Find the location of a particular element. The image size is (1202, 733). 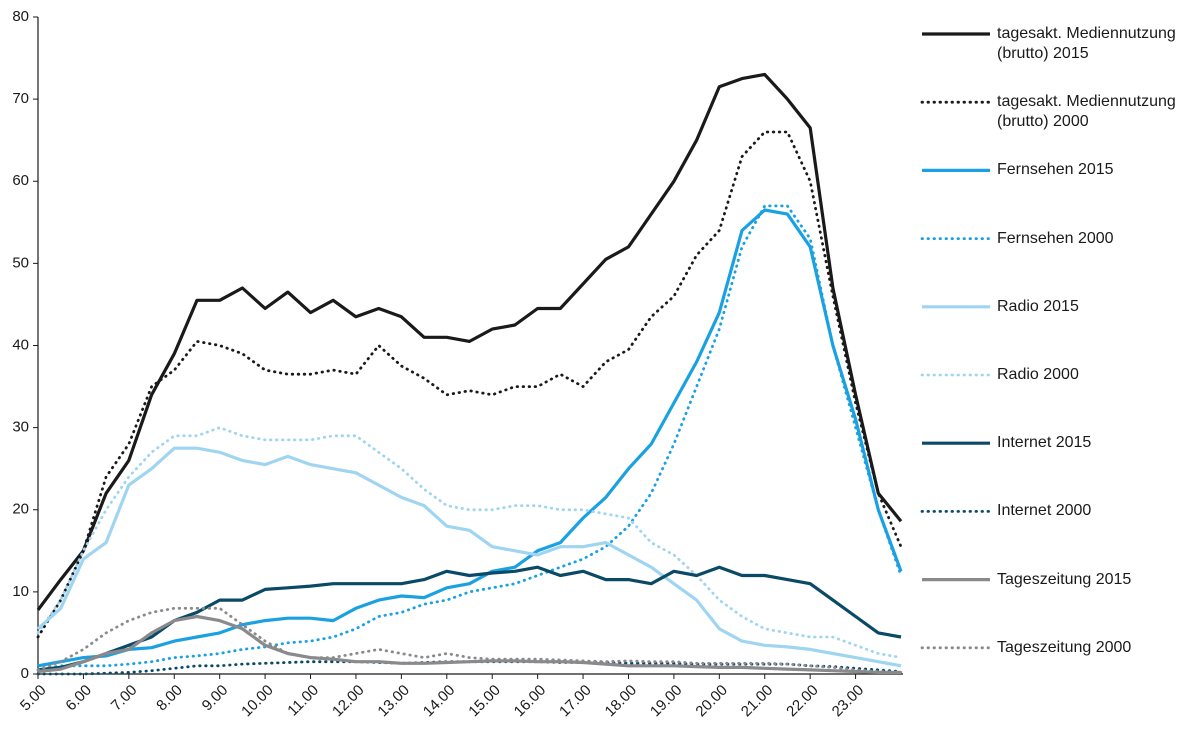

x-tick-label: 16.00 is located at coordinates (530, 701).